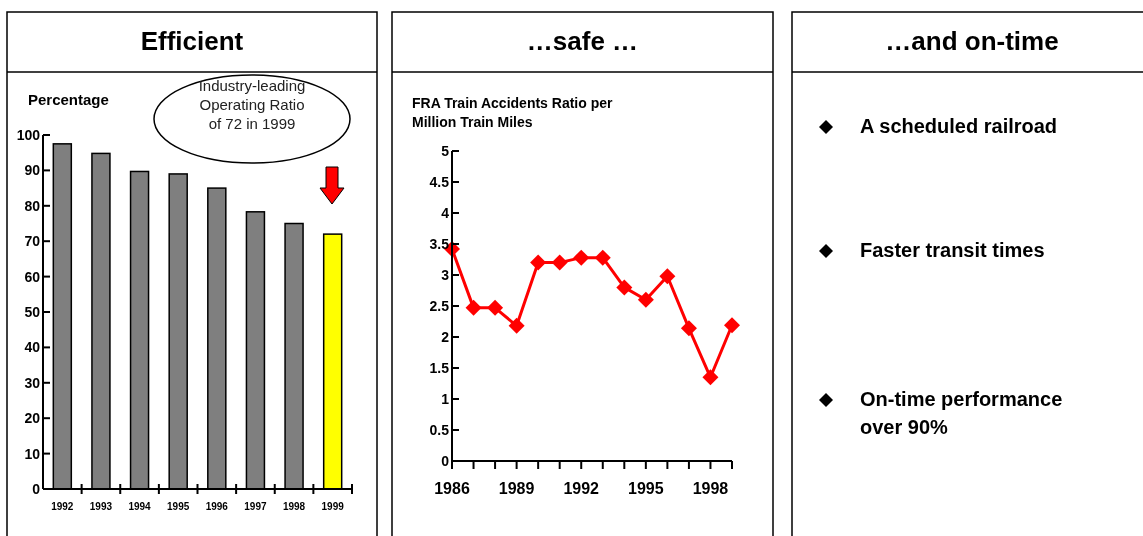 The width and height of the screenshot is (1143, 536). I want to click on y-tick-label: 0.5, so click(439, 430).